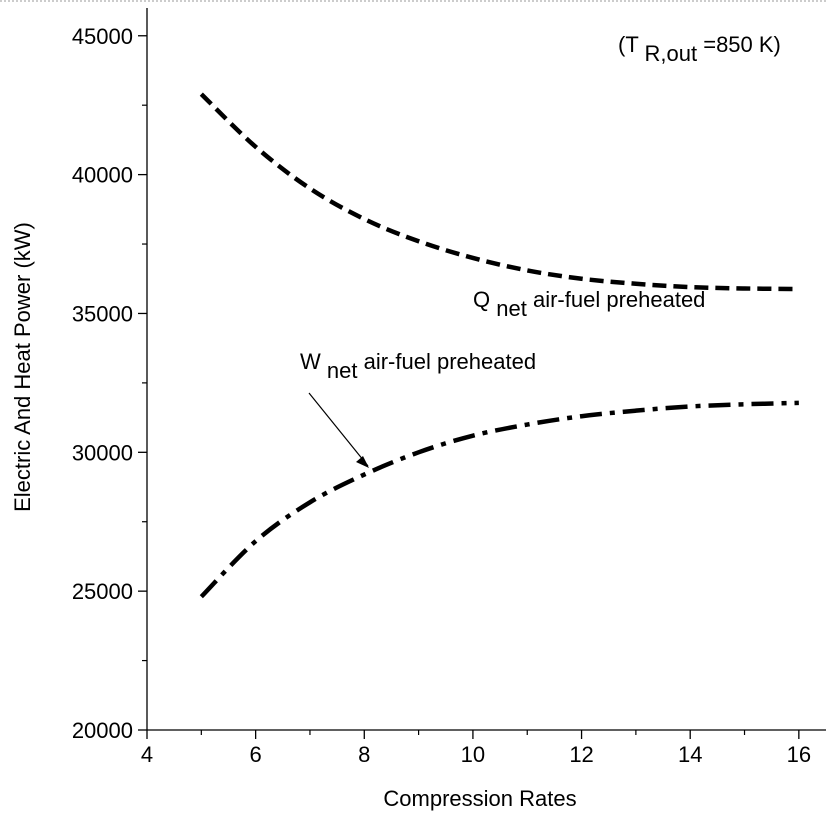 Image resolution: width=826 pixels, height=823 pixels. What do you see at coordinates (619, 299) in the screenshot?
I see `q-net-rest: air-fuel preheated` at bounding box center [619, 299].